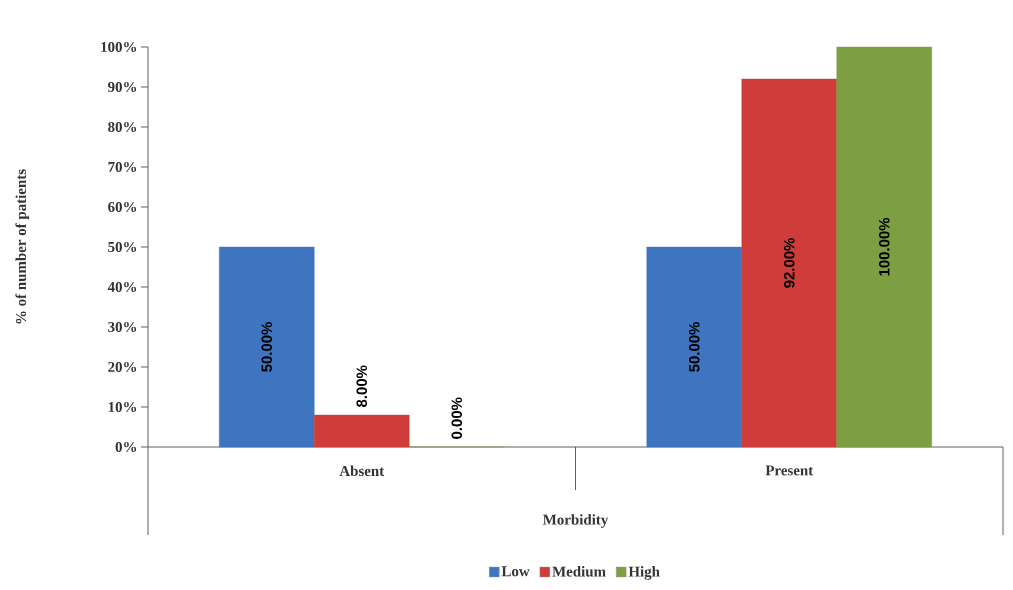 This screenshot has width=1013, height=590. Describe the element at coordinates (119, 47) in the screenshot. I see `y-tick-label: 100%` at that location.